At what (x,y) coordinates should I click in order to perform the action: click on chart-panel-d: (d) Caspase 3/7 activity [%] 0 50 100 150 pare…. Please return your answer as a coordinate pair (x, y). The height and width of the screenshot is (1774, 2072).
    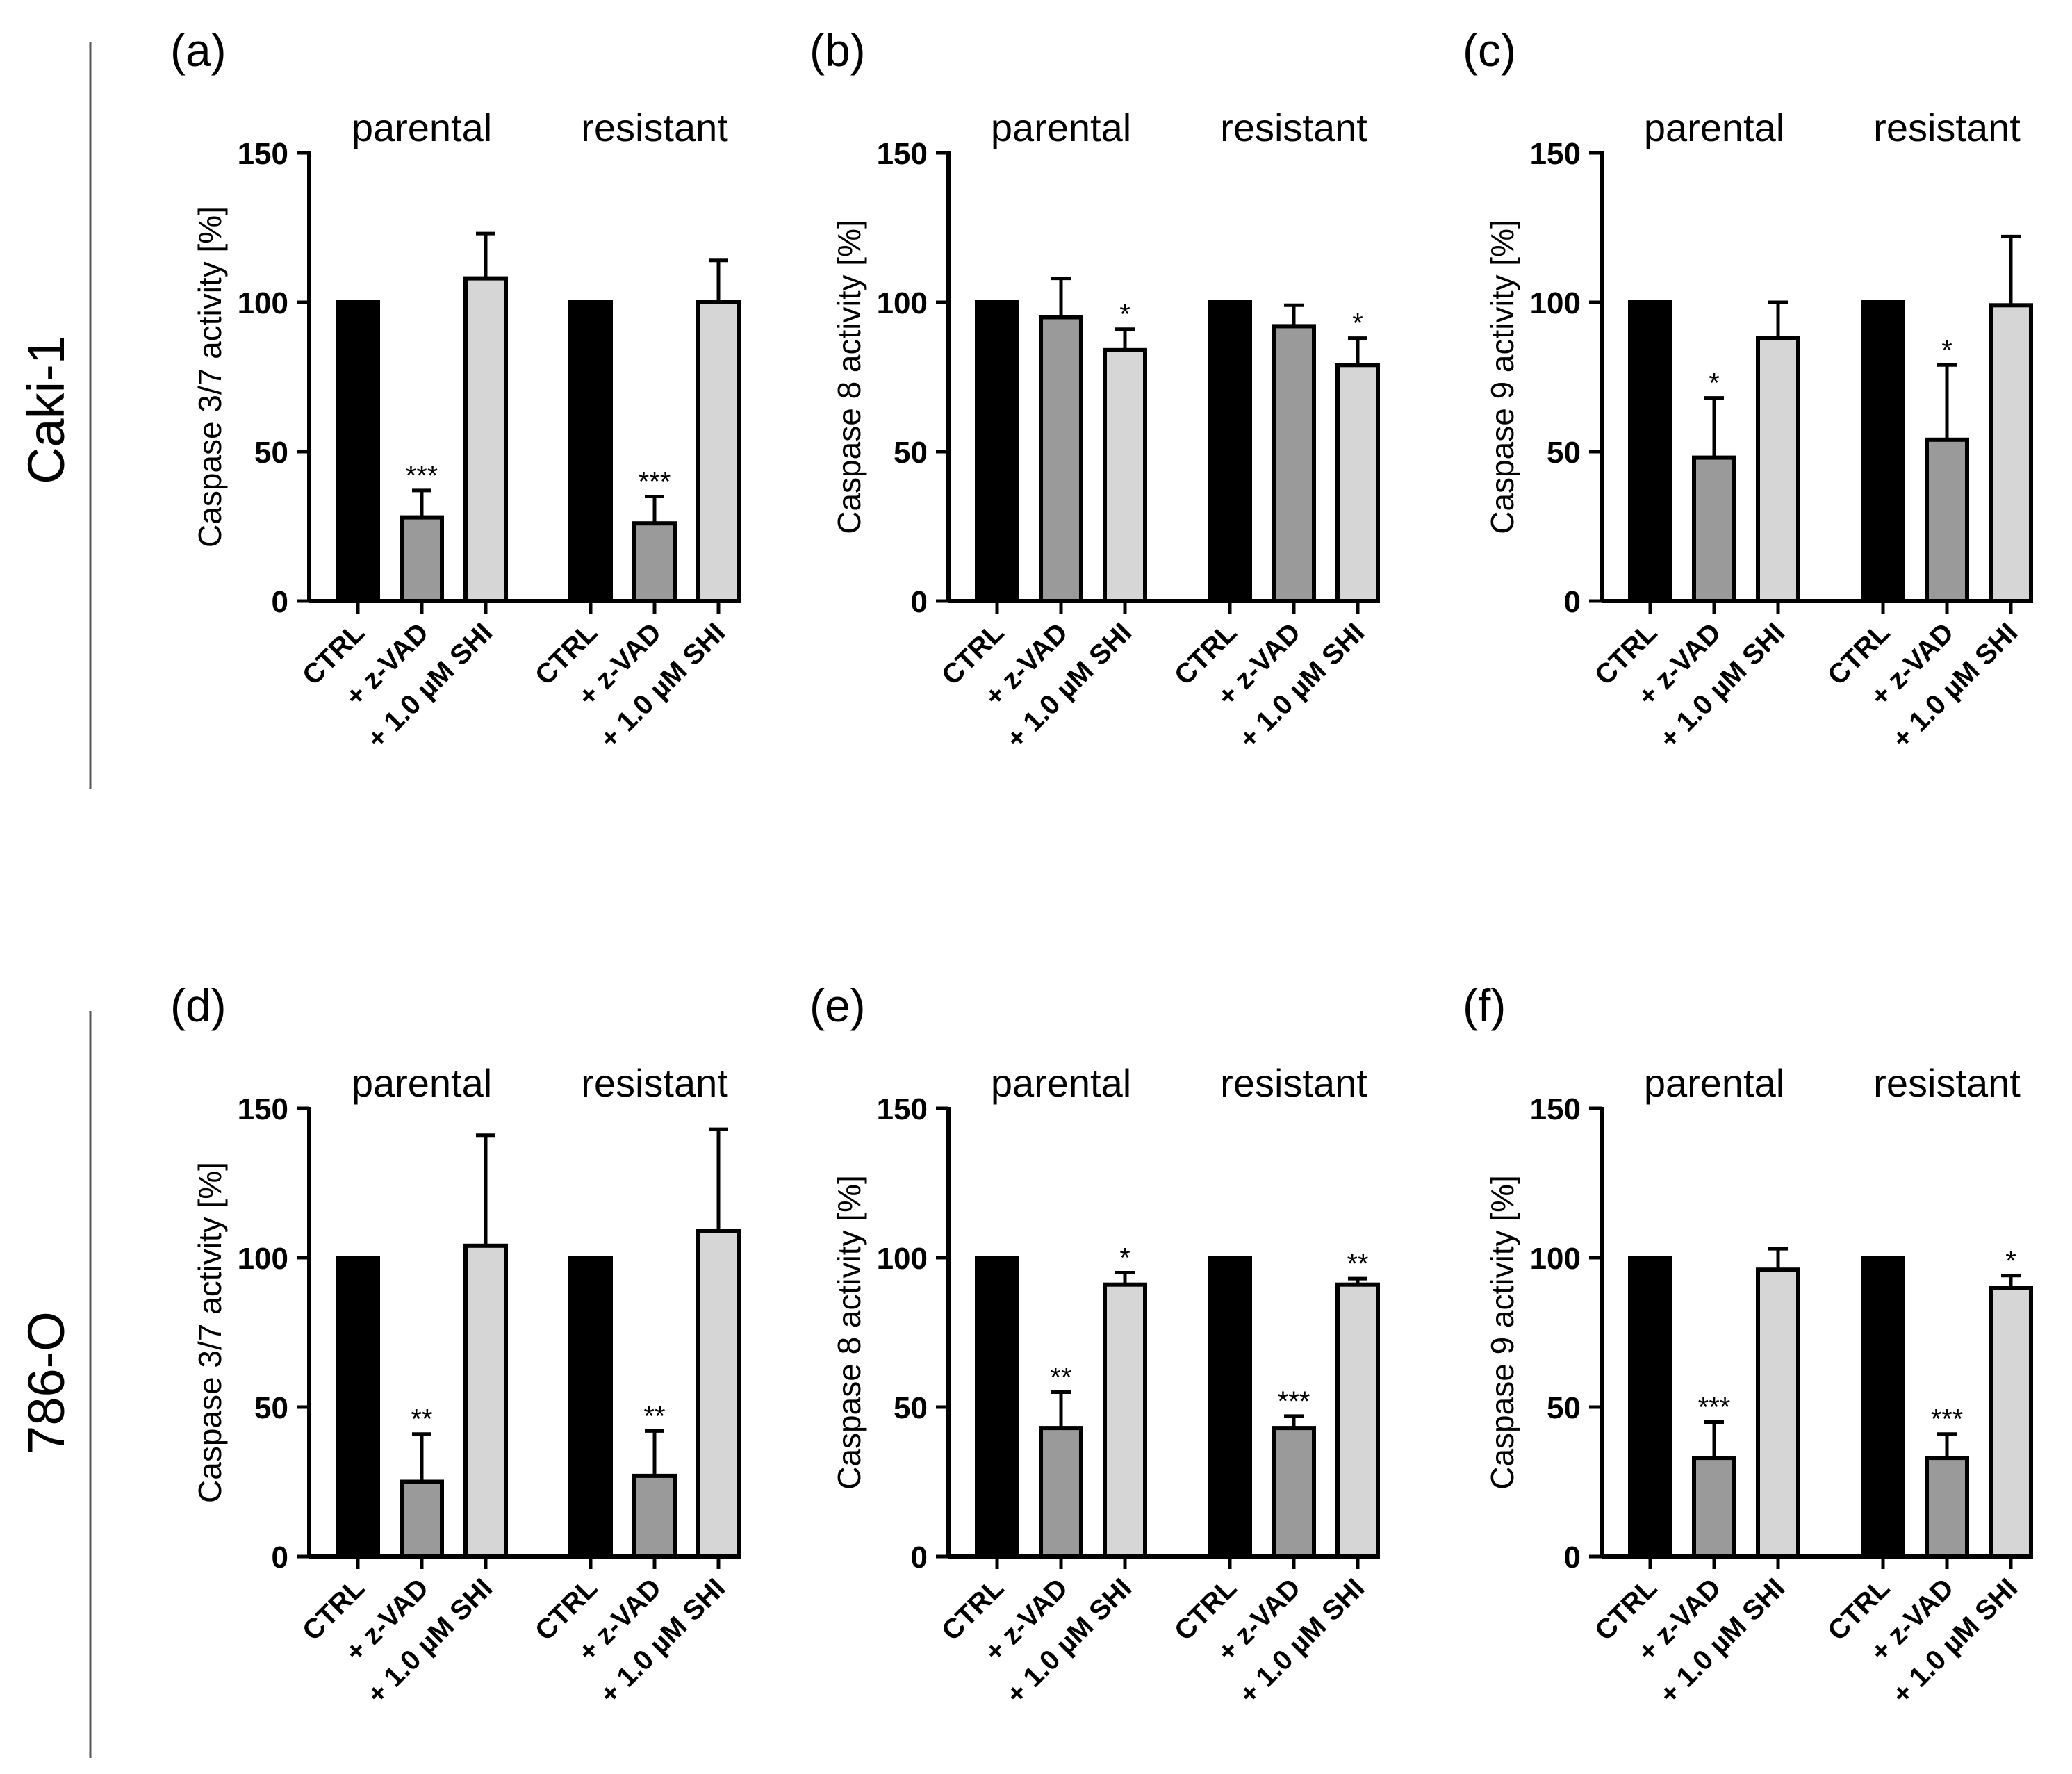
    Looking at the image, I should click on (456, 1345).